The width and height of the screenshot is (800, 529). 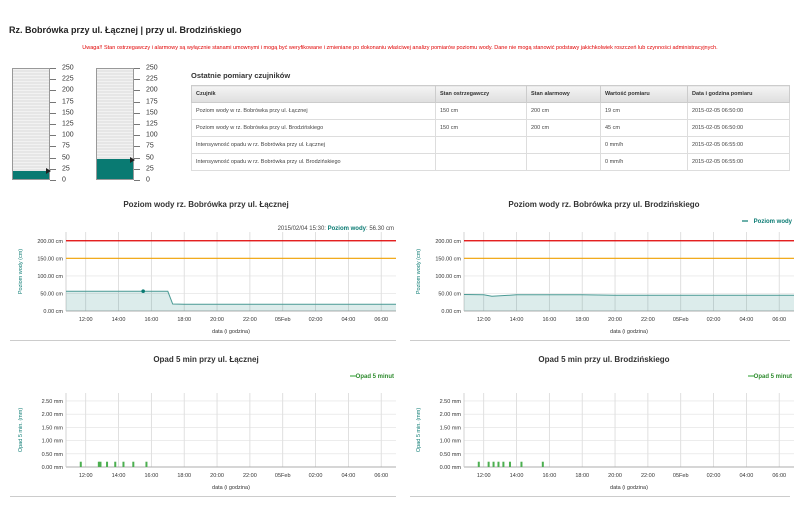 I want to click on x-tick-label: 20:00, so click(x=615, y=476).